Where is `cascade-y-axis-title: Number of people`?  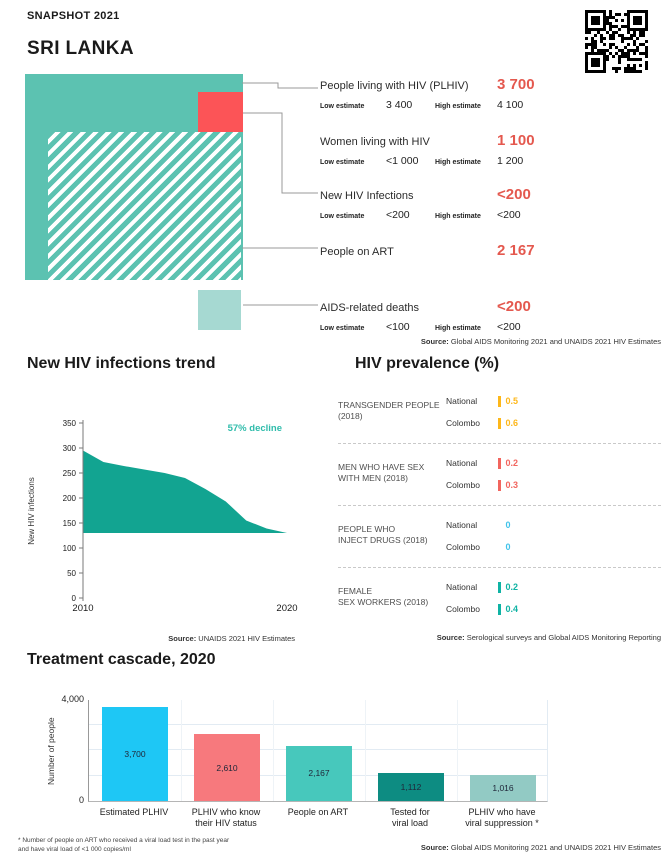
cascade-y-axis-title: Number of people is located at coordinates (51, 751).